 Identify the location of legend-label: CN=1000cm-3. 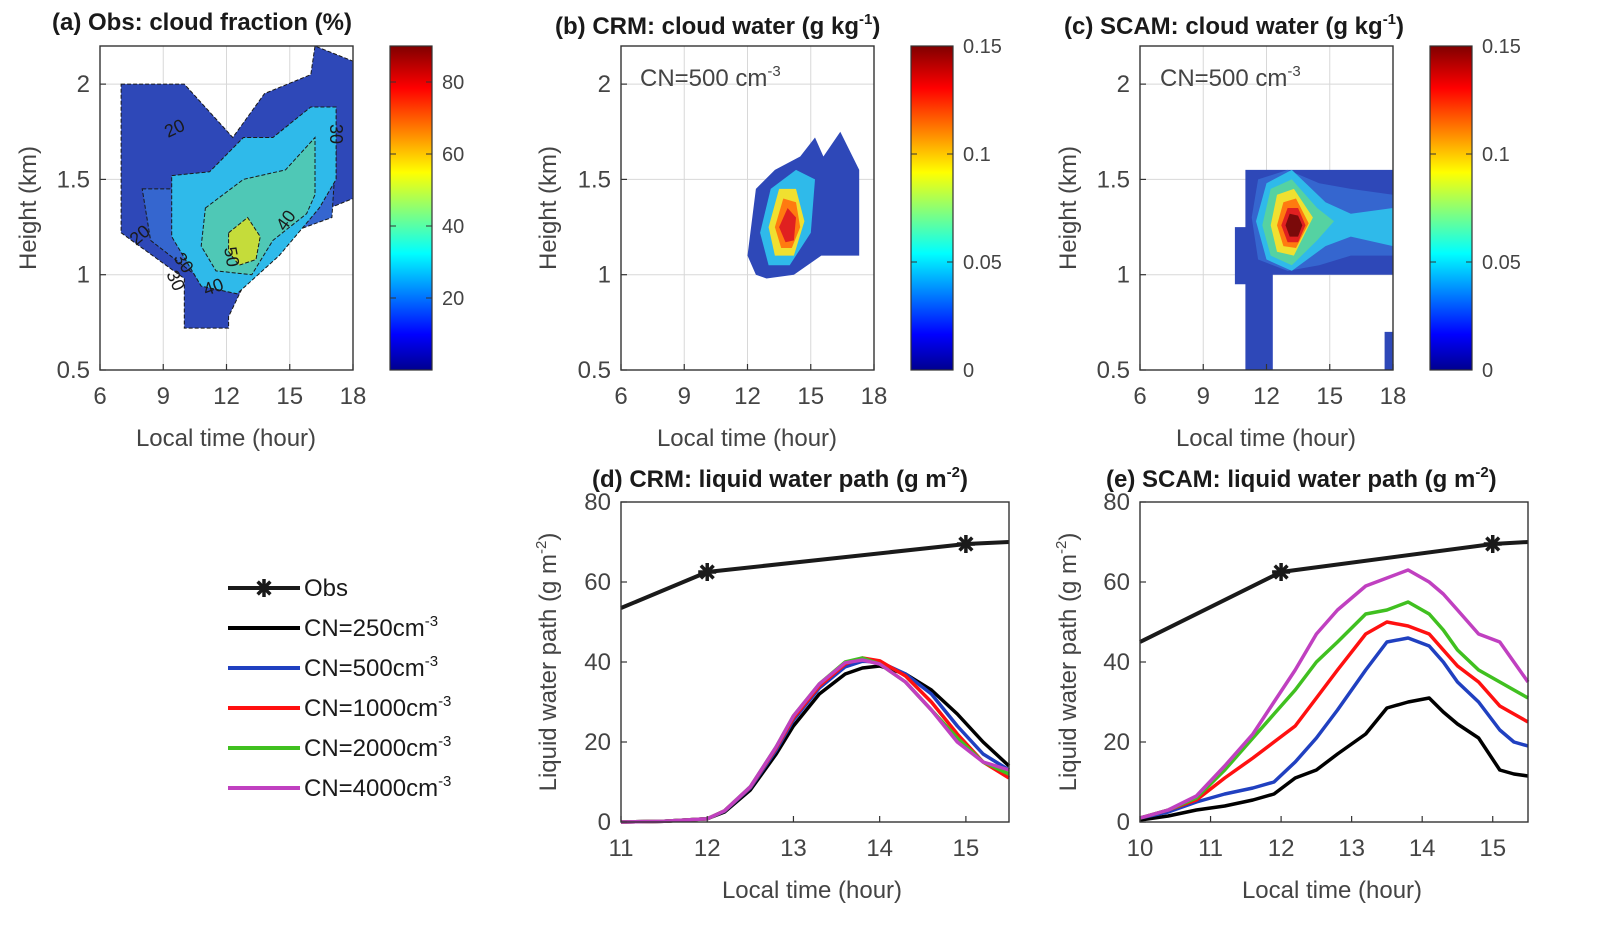
(377, 707).